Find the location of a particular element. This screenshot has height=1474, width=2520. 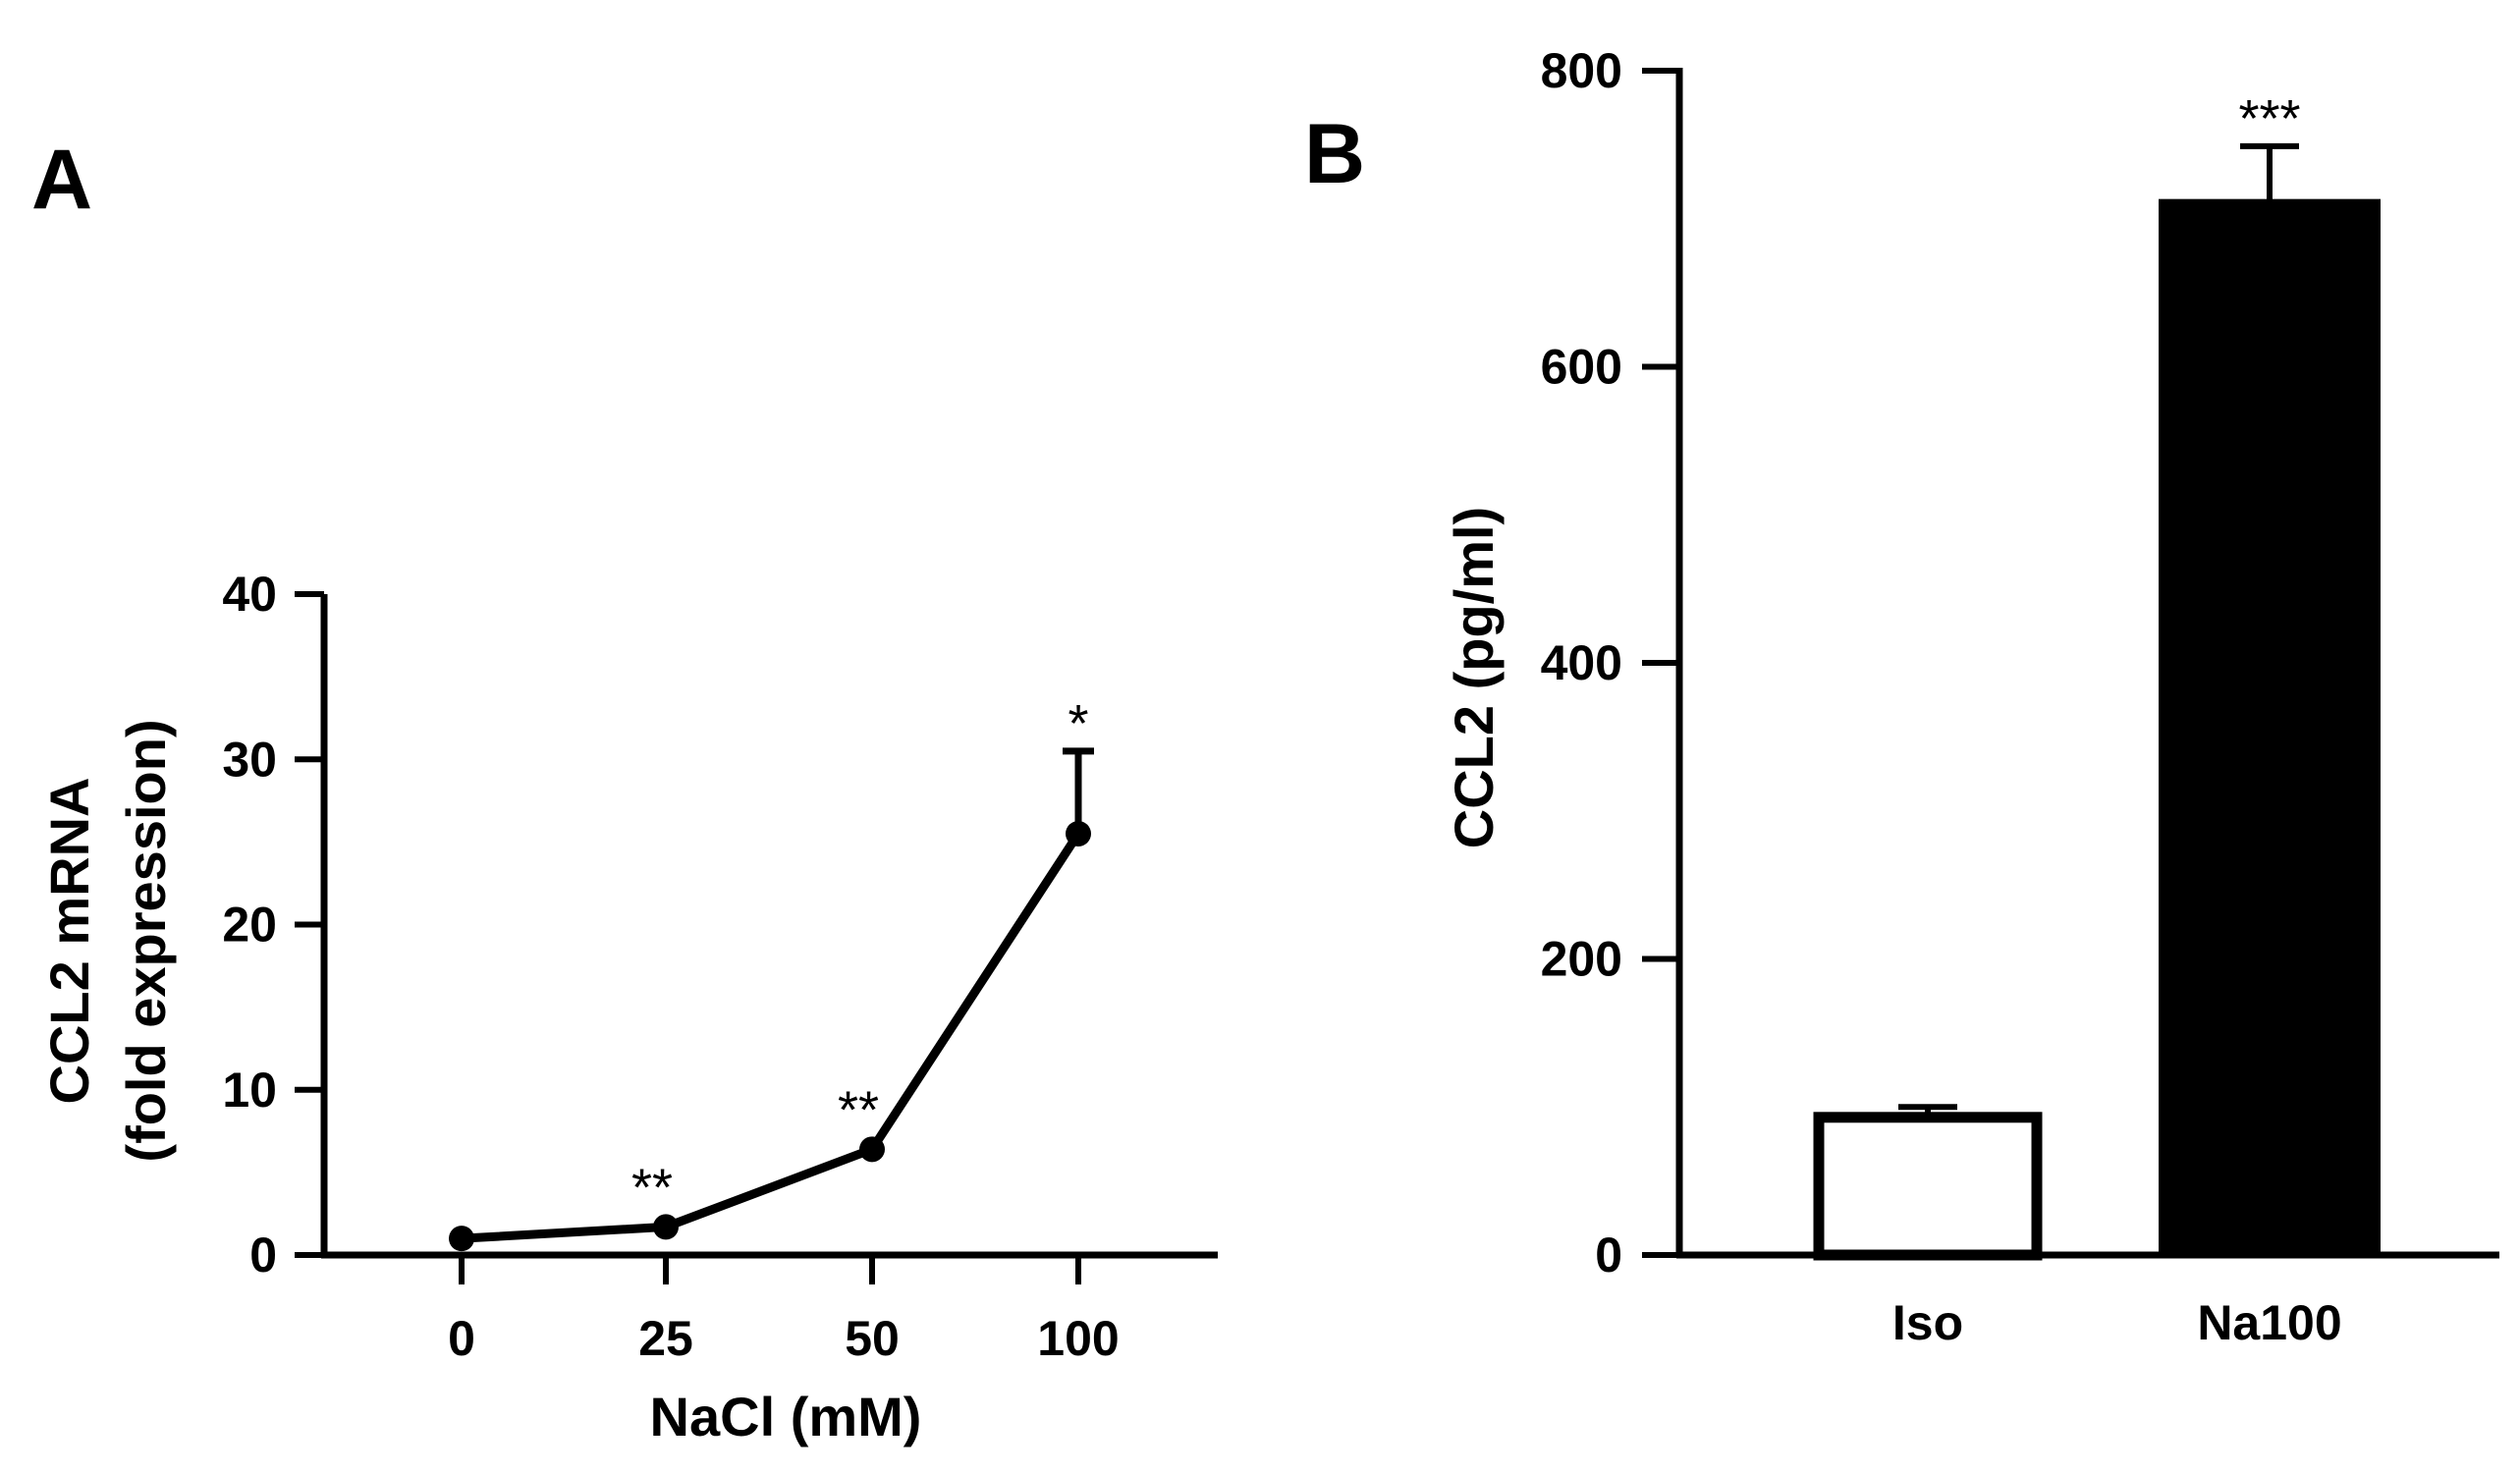

panel-a-y-title-line1: CCL2 mRNA is located at coordinates (69, 941).